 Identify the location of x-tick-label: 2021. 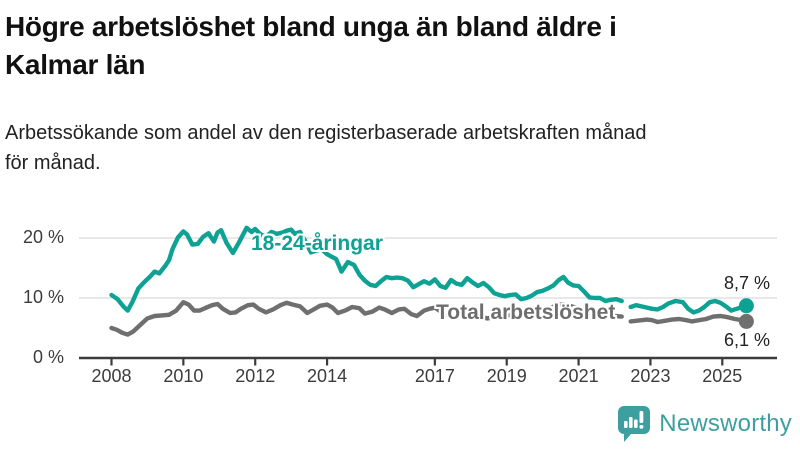
(578, 376).